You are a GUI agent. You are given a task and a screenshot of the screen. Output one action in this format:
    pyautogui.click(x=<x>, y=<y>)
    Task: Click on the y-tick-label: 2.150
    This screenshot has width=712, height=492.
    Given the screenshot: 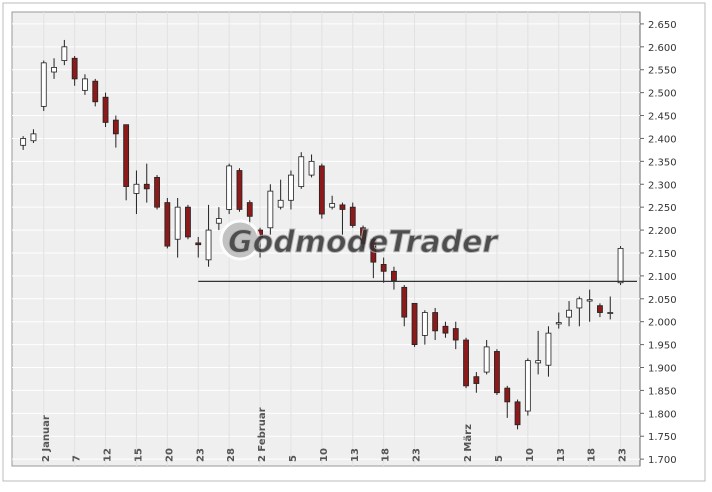 What is the action you would take?
    pyautogui.click(x=662, y=254)
    